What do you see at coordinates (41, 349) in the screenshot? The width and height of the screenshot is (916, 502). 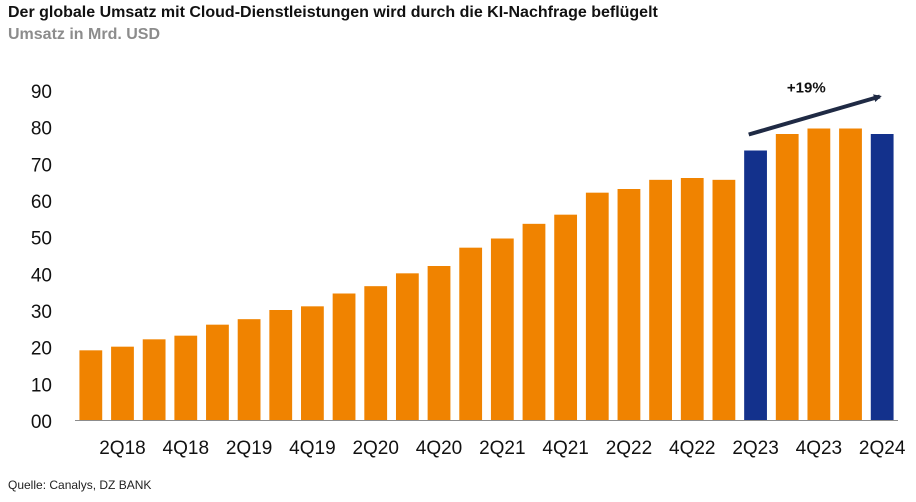 I see `y-tick-label: 20` at bounding box center [41, 349].